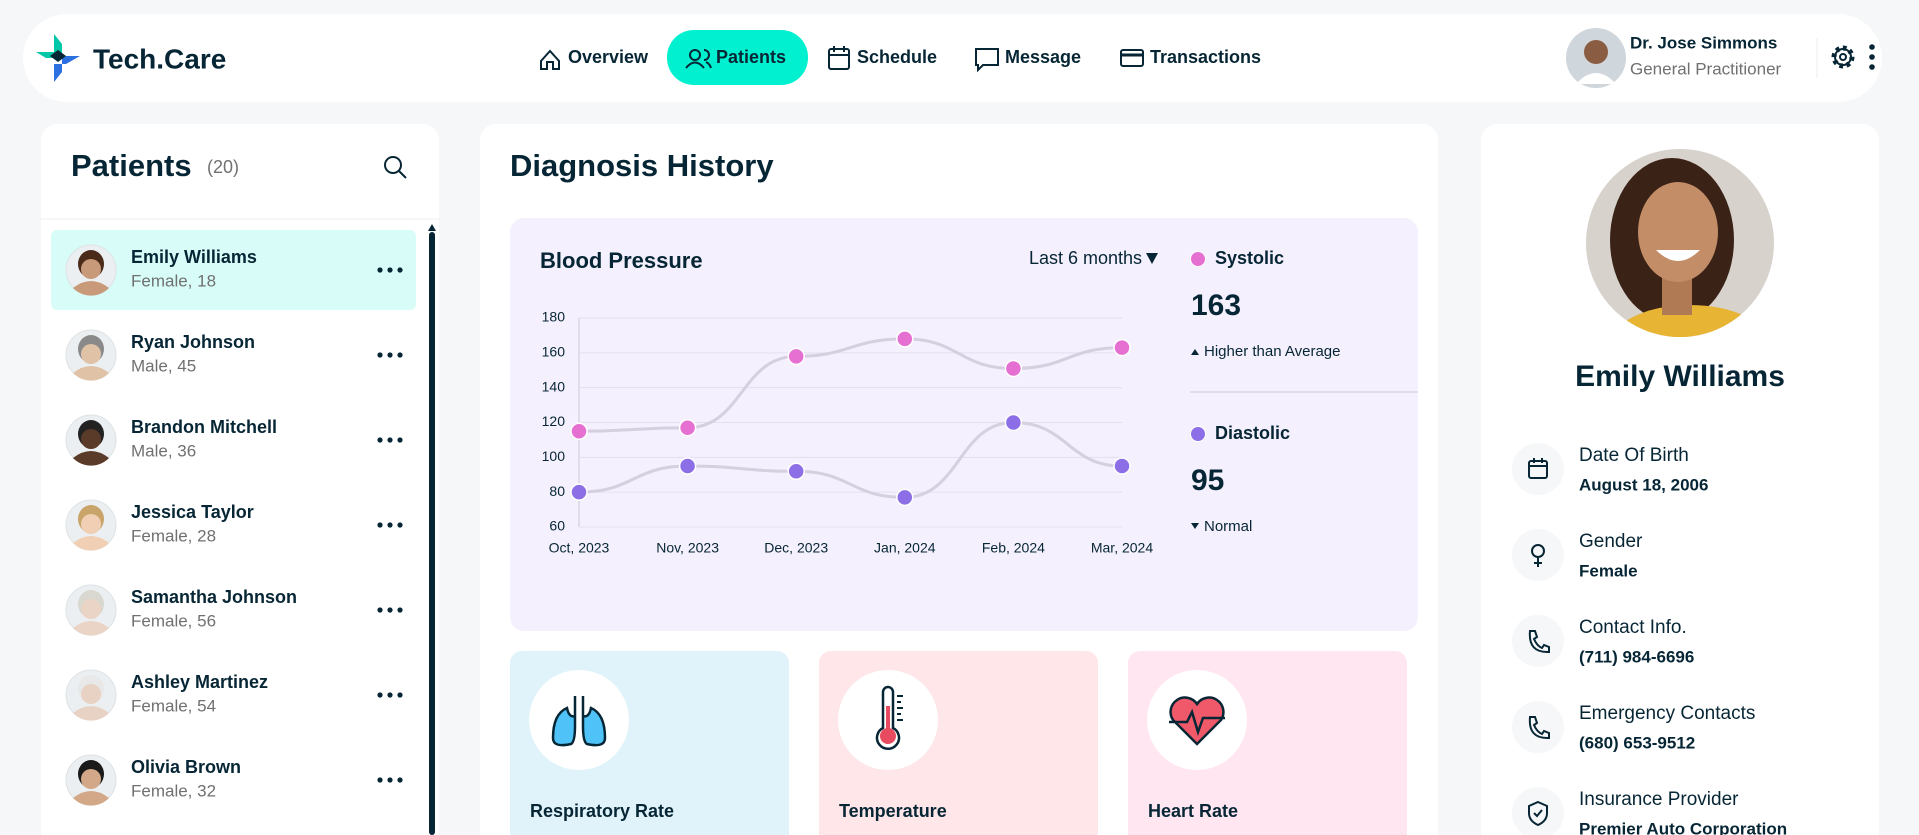  What do you see at coordinates (1085, 258) in the screenshot?
I see `chart-filter: Last 6 months` at bounding box center [1085, 258].